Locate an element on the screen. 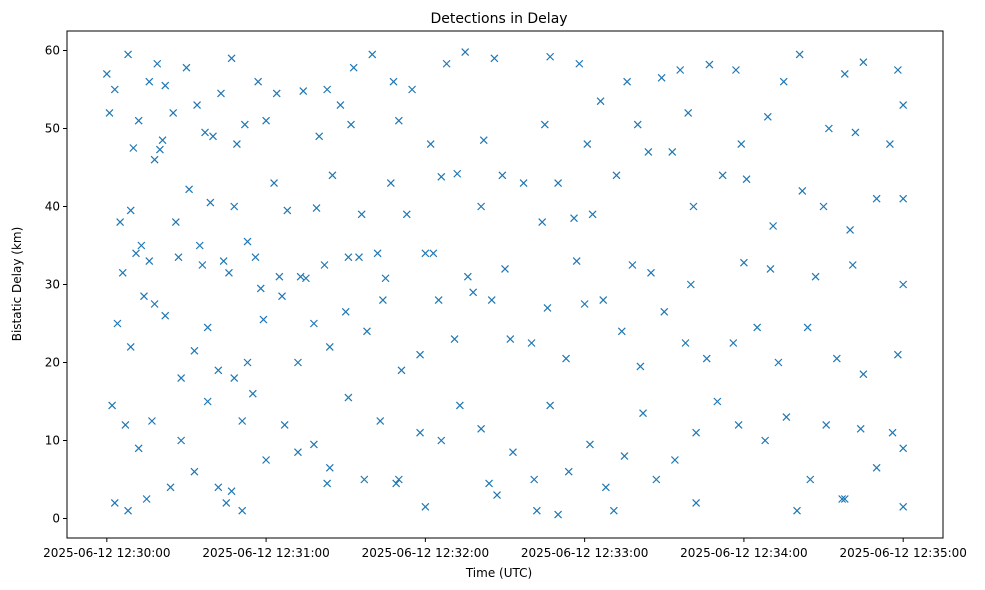 The width and height of the screenshot is (985, 590). y-tick-label: 50 is located at coordinates (52, 129).